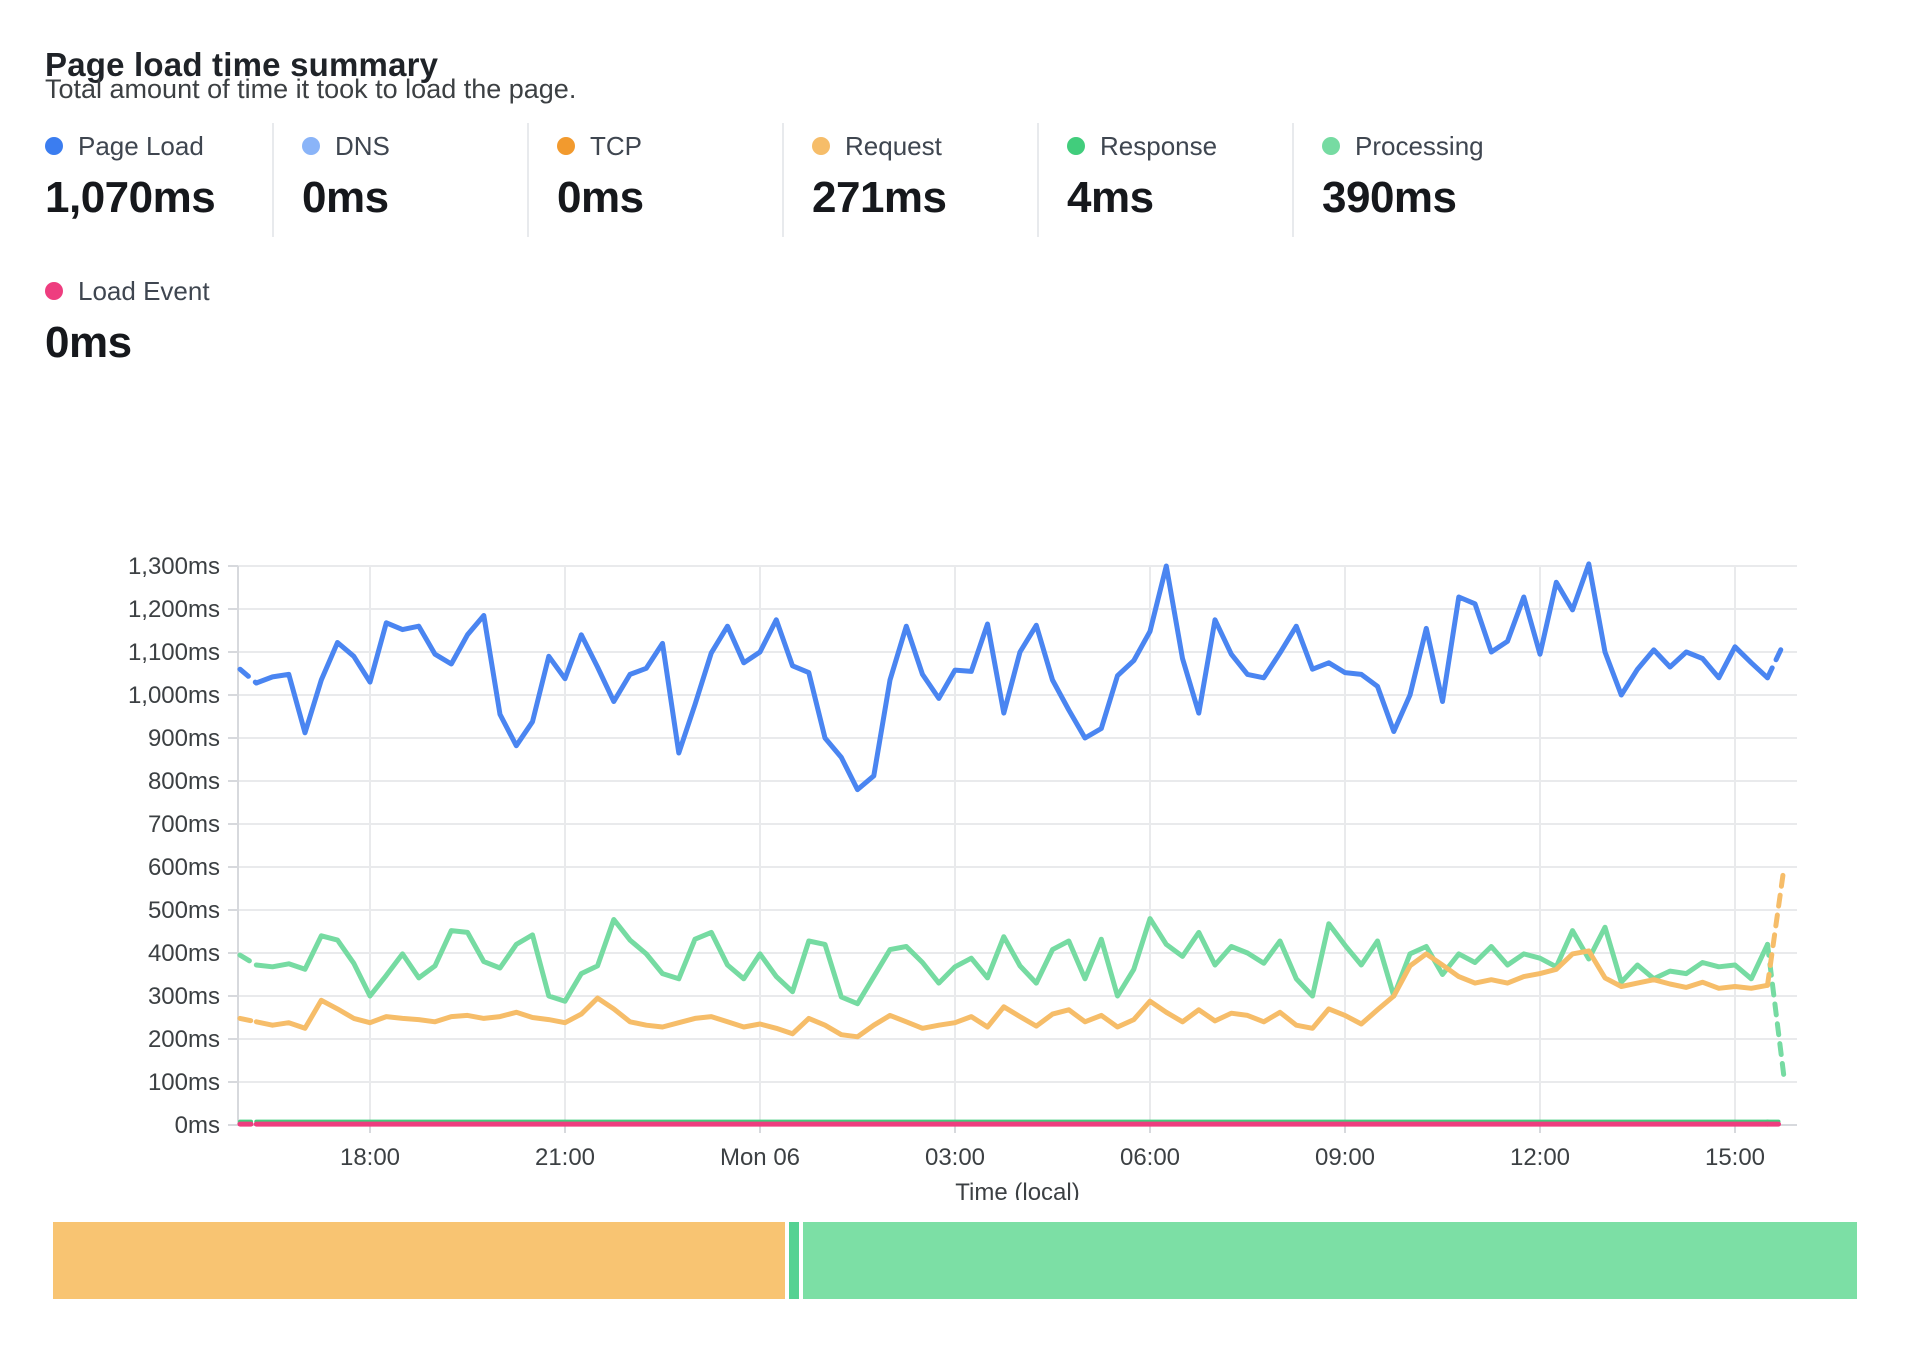  What do you see at coordinates (1076, 146) in the screenshot?
I see `response-legend-dot-icon` at bounding box center [1076, 146].